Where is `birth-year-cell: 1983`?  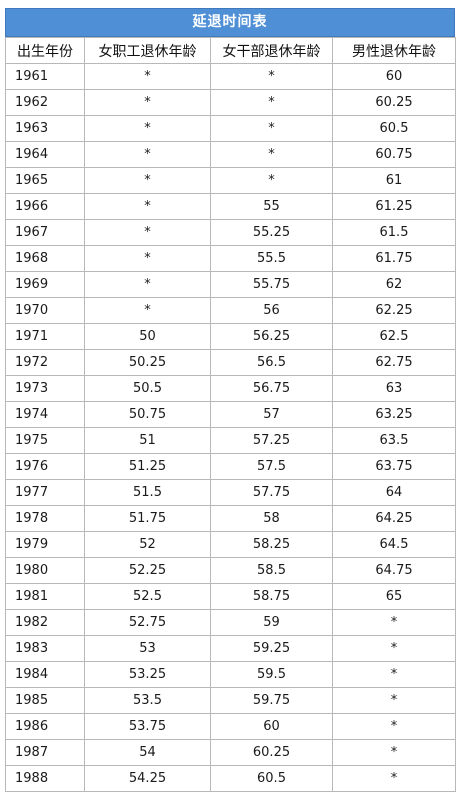 birth-year-cell: 1983 is located at coordinates (45, 648).